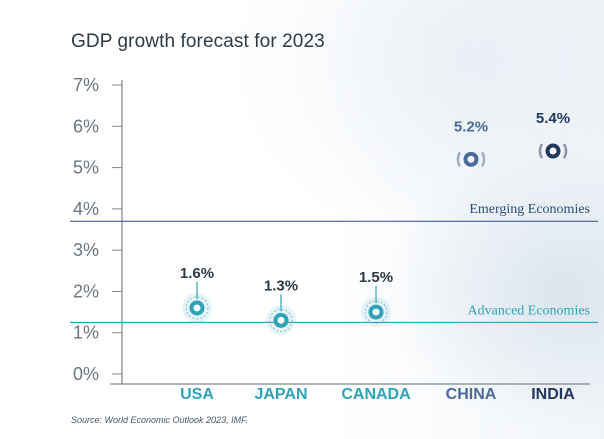 Image resolution: width=604 pixels, height=439 pixels. What do you see at coordinates (280, 394) in the screenshot?
I see `x-category-label: JAPAN` at bounding box center [280, 394].